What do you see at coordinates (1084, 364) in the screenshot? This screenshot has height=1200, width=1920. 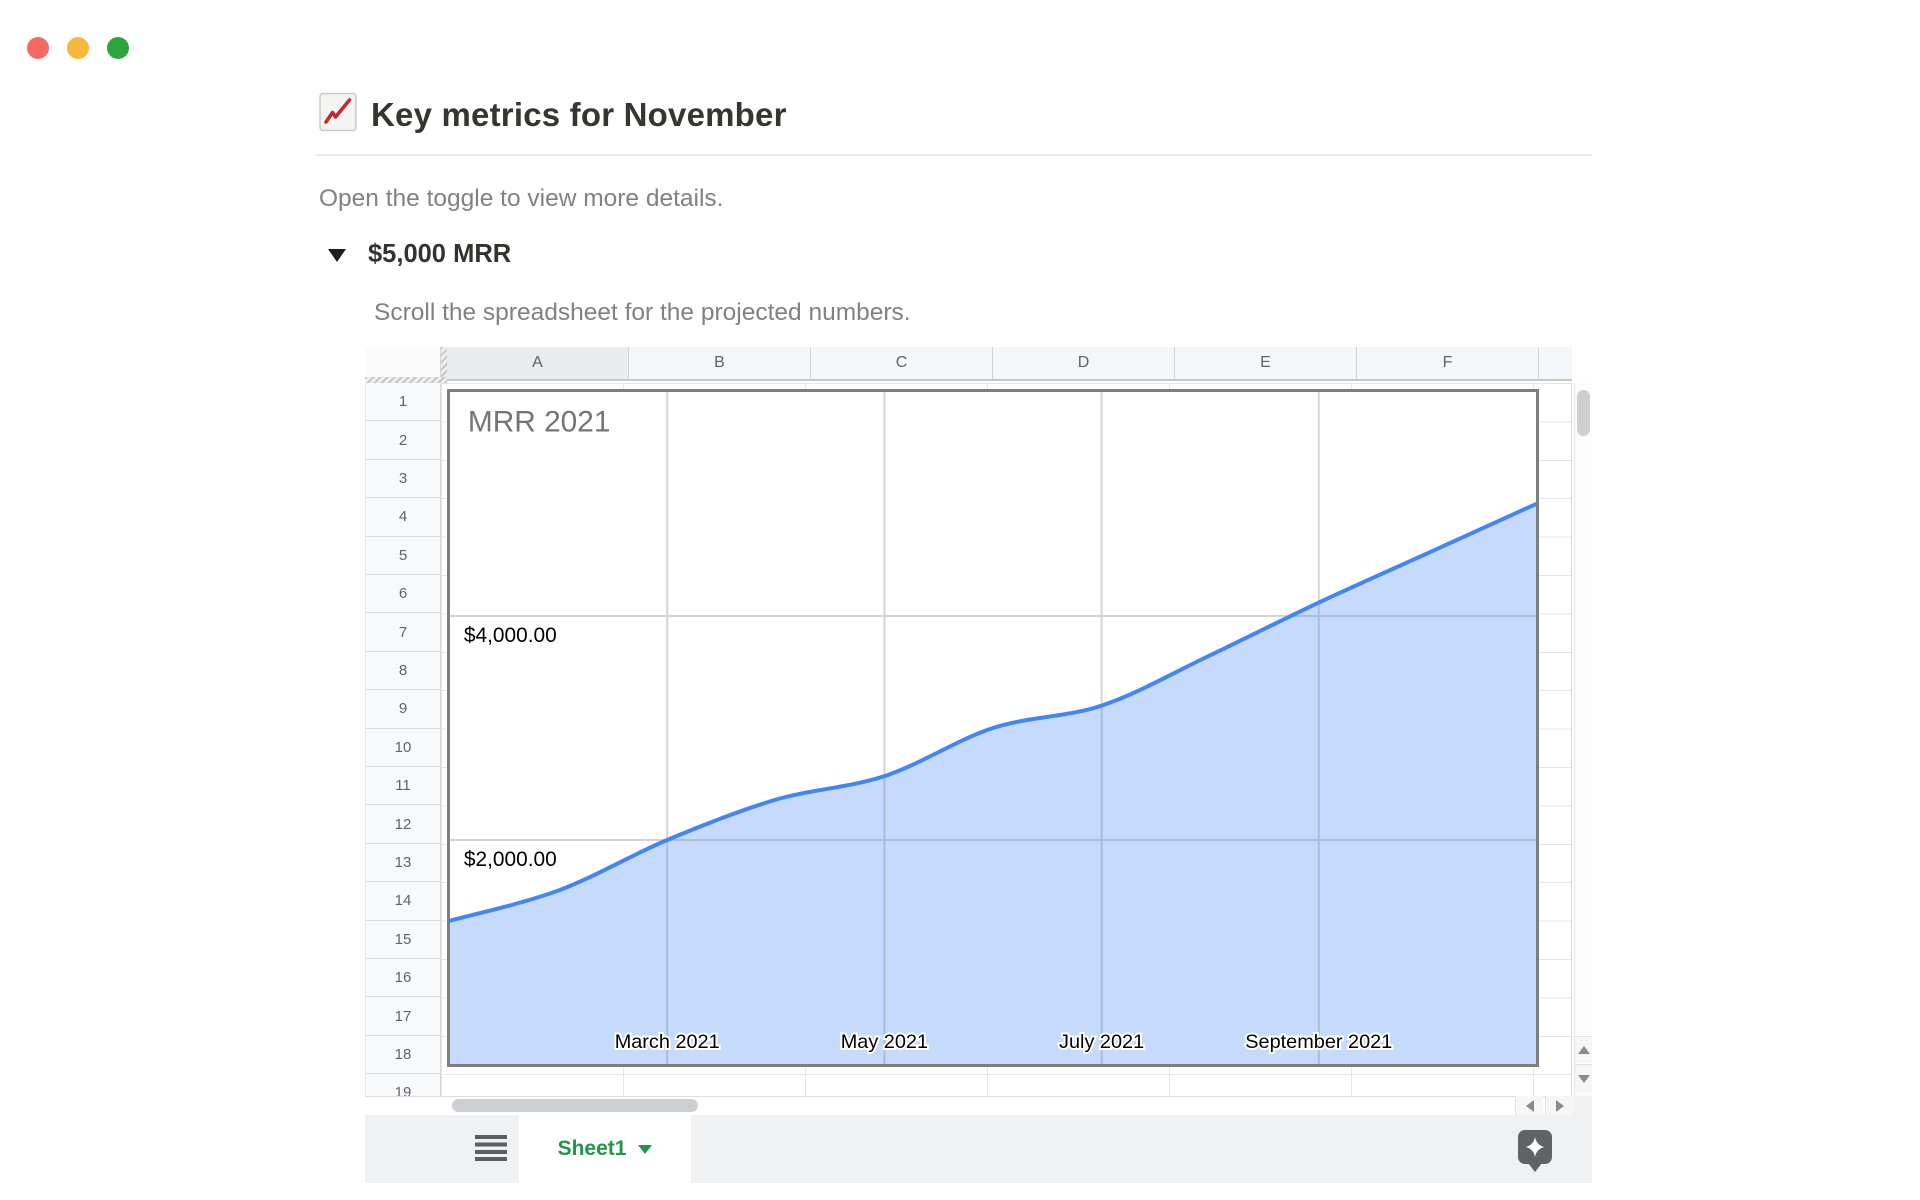 I see `column-header-D: D` at bounding box center [1084, 364].